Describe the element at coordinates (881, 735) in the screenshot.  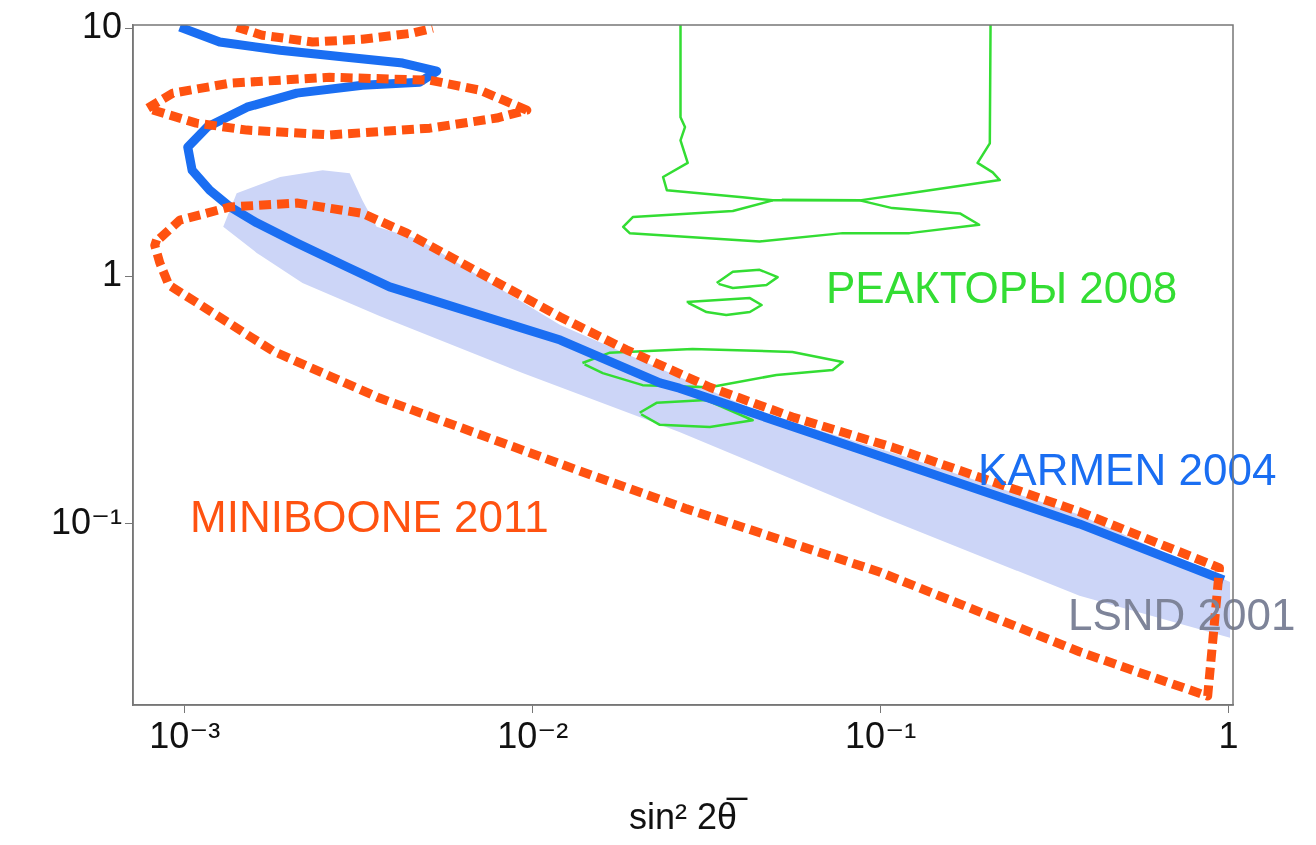
I see `x-tick-label: 10⁻¹` at that location.